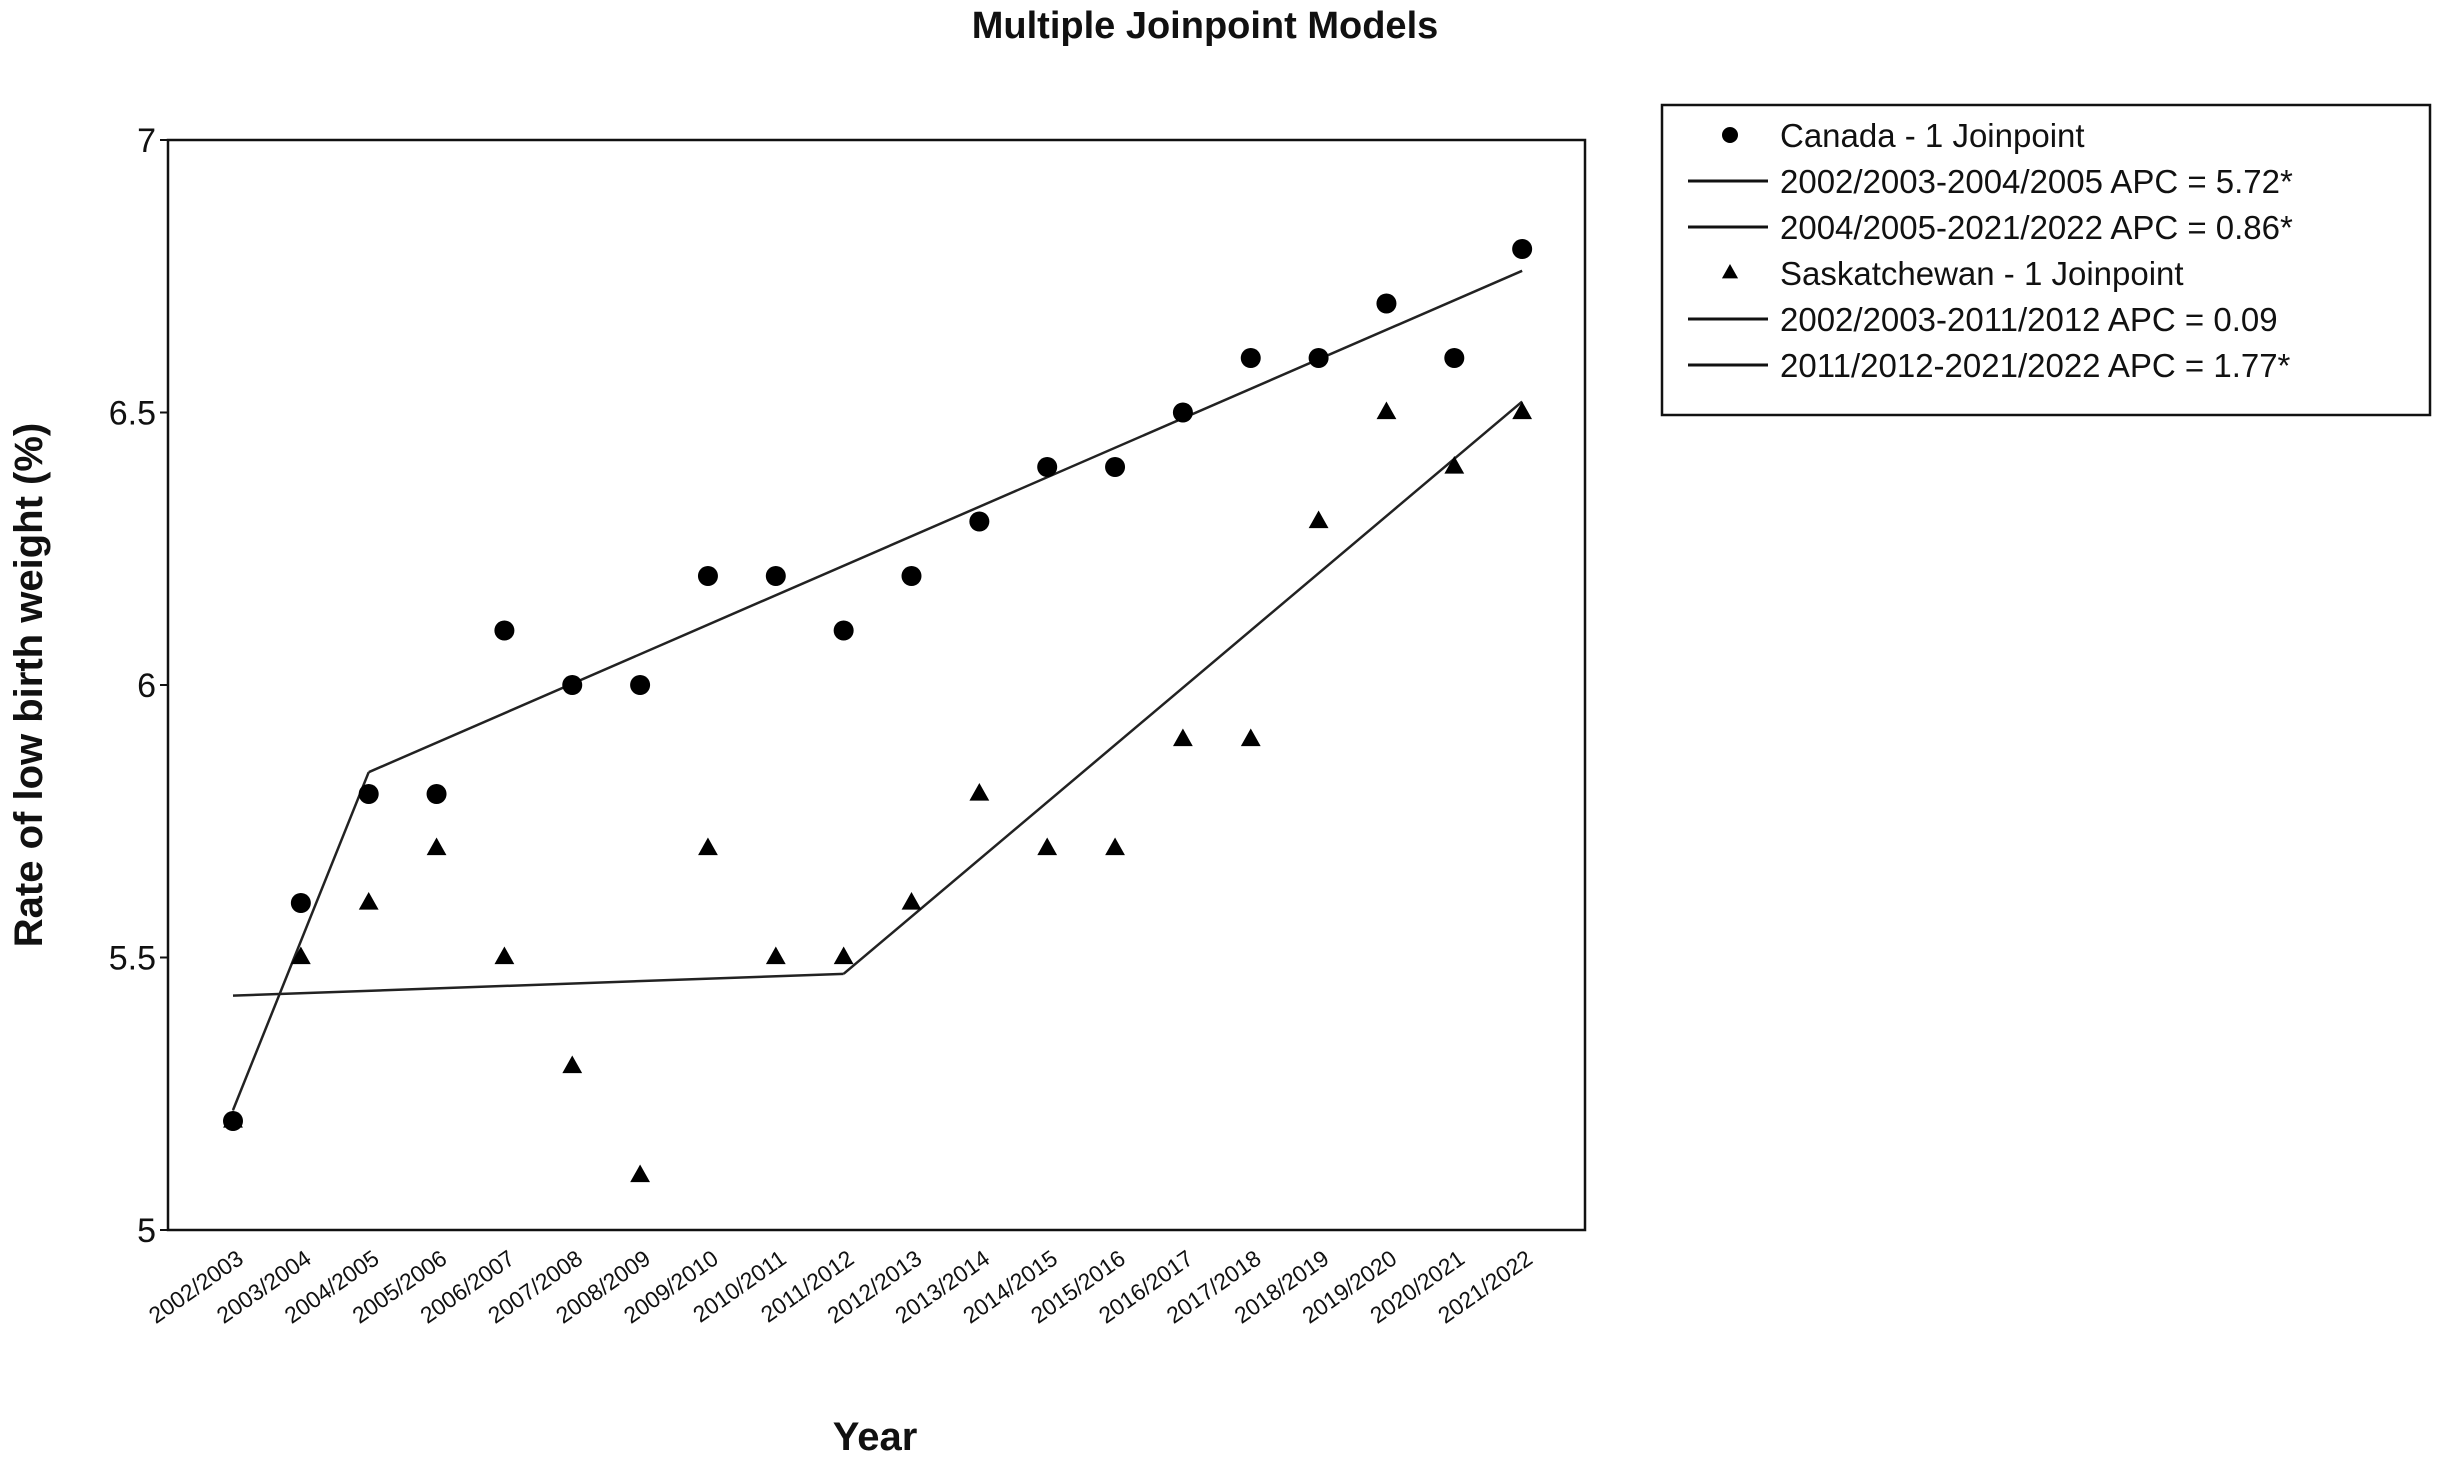  I want to click on y-tick-label: 5, so click(146, 1231).